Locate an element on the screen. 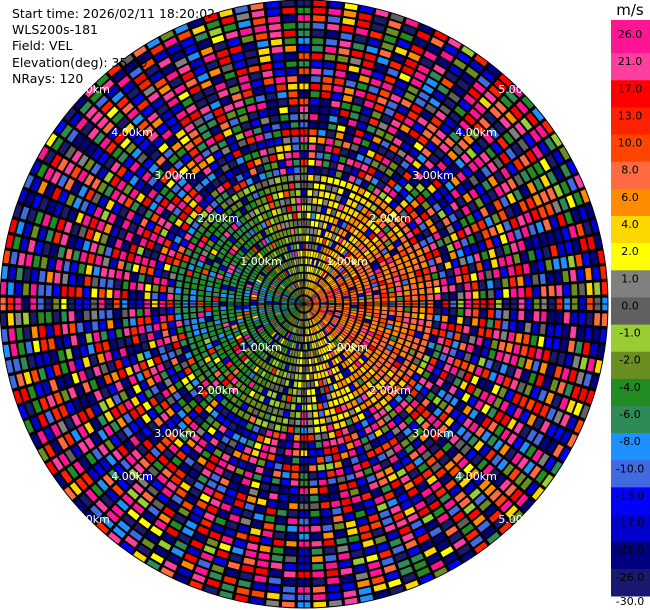  field-text: Field: VEL is located at coordinates (42, 46).